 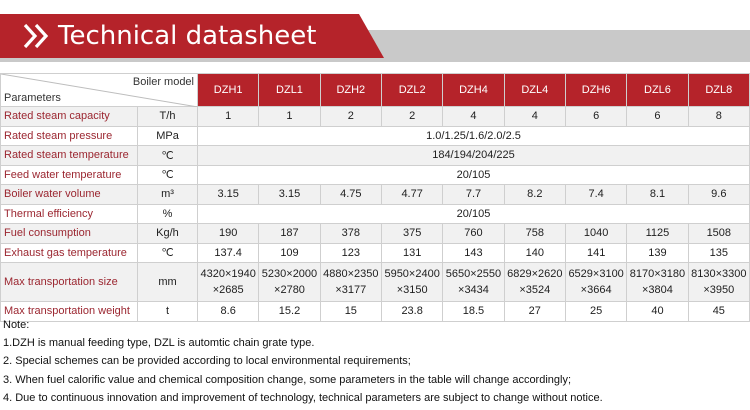 I want to click on row-label: Thermal efficiency, so click(x=69, y=213).